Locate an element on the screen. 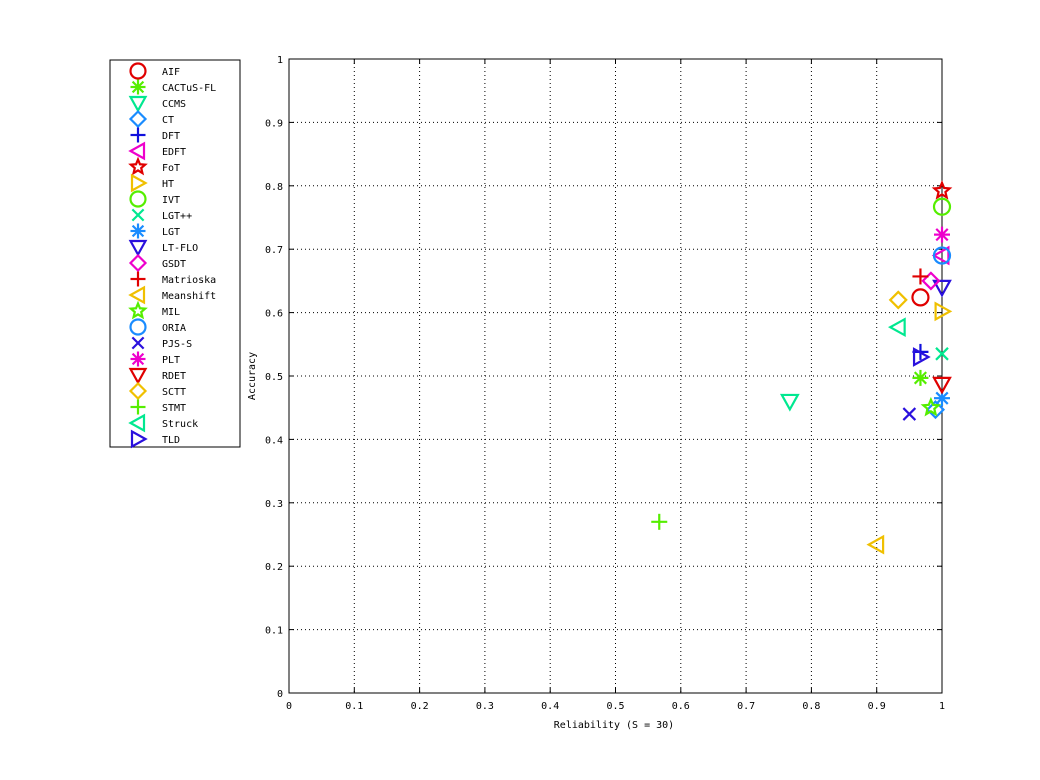  x-tick-label: 0.4 is located at coordinates (550, 706).